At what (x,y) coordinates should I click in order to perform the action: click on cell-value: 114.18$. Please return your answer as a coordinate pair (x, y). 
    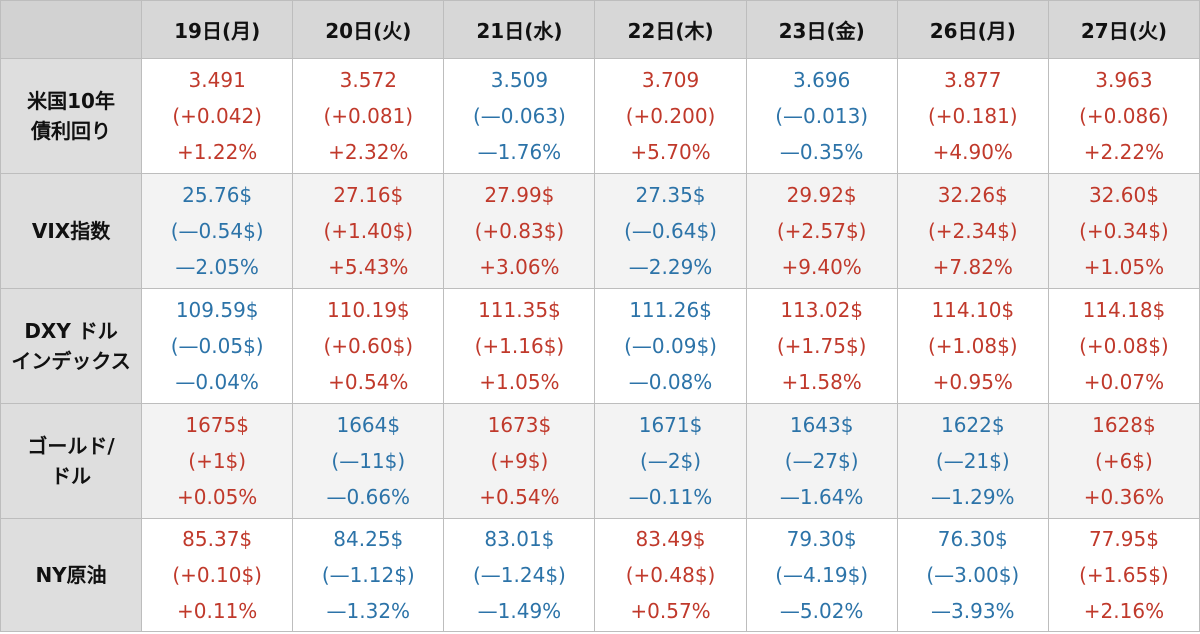
    Looking at the image, I should click on (1124, 310).